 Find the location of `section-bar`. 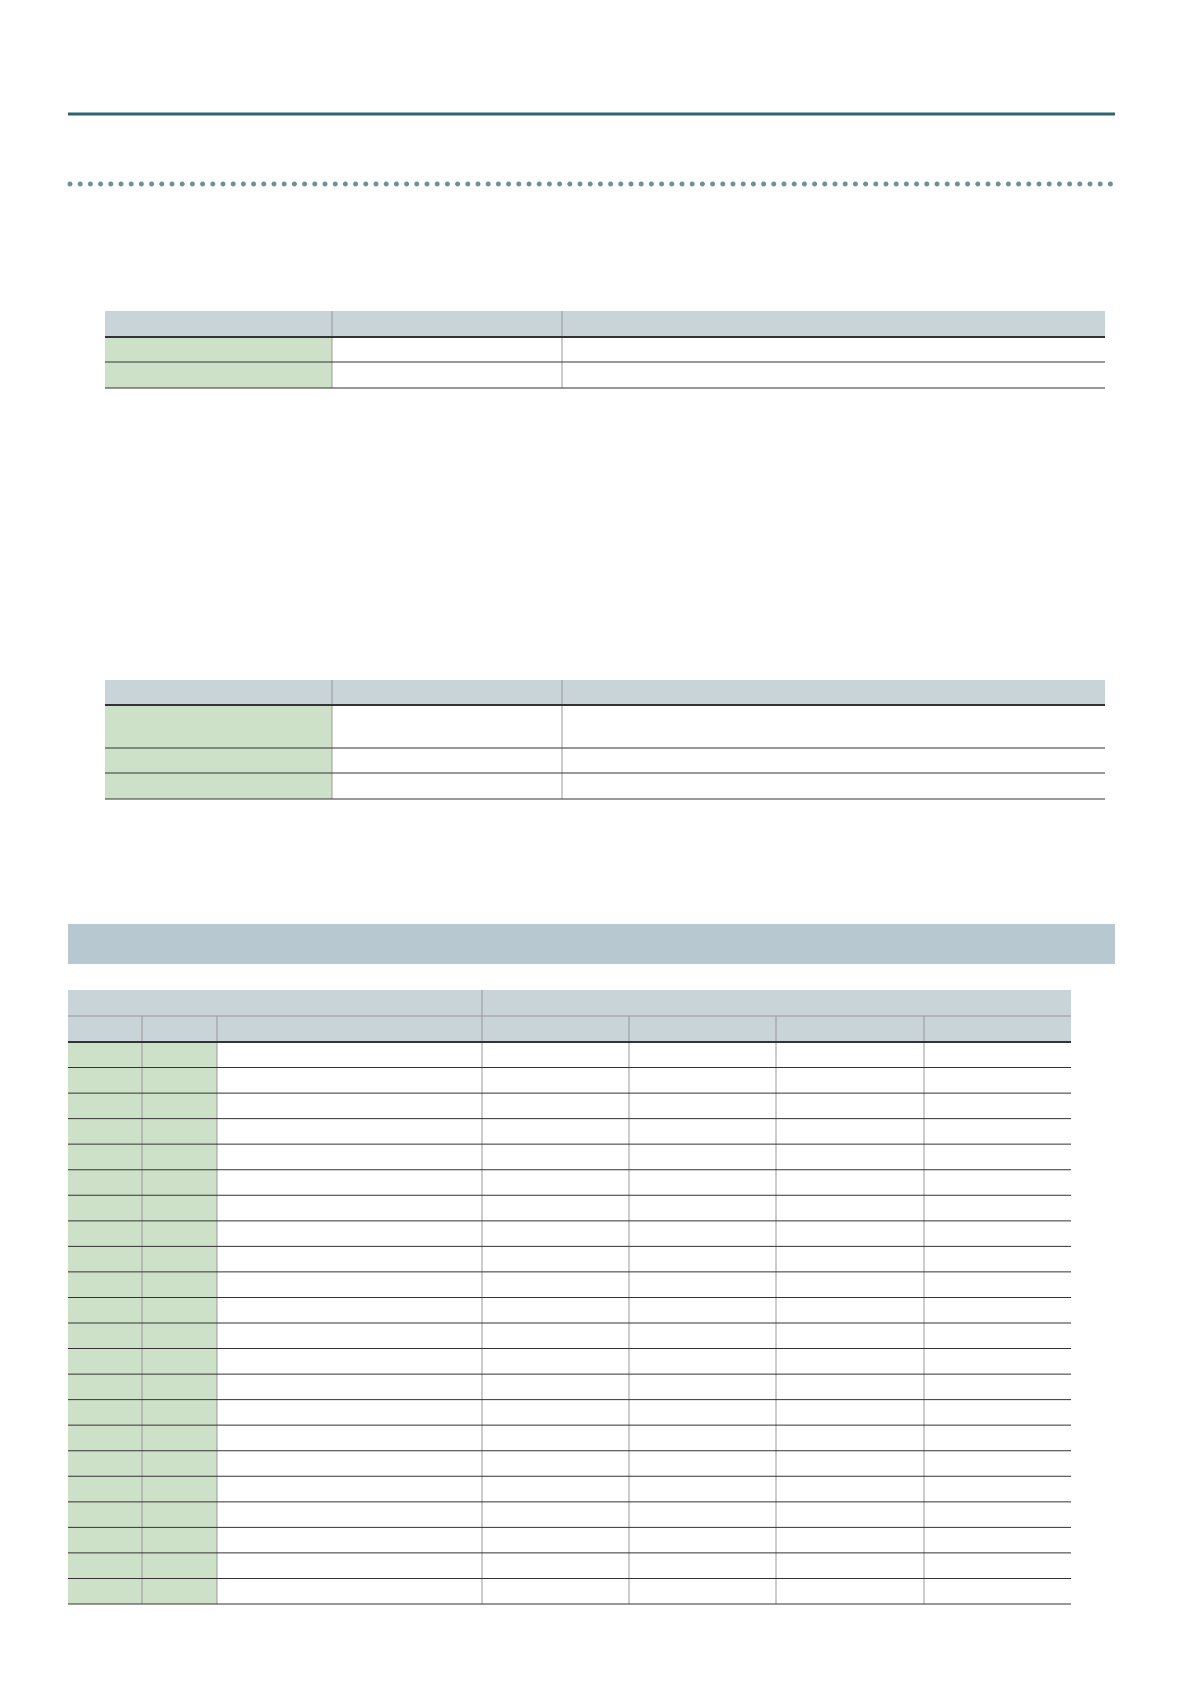

section-bar is located at coordinates (591, 944).